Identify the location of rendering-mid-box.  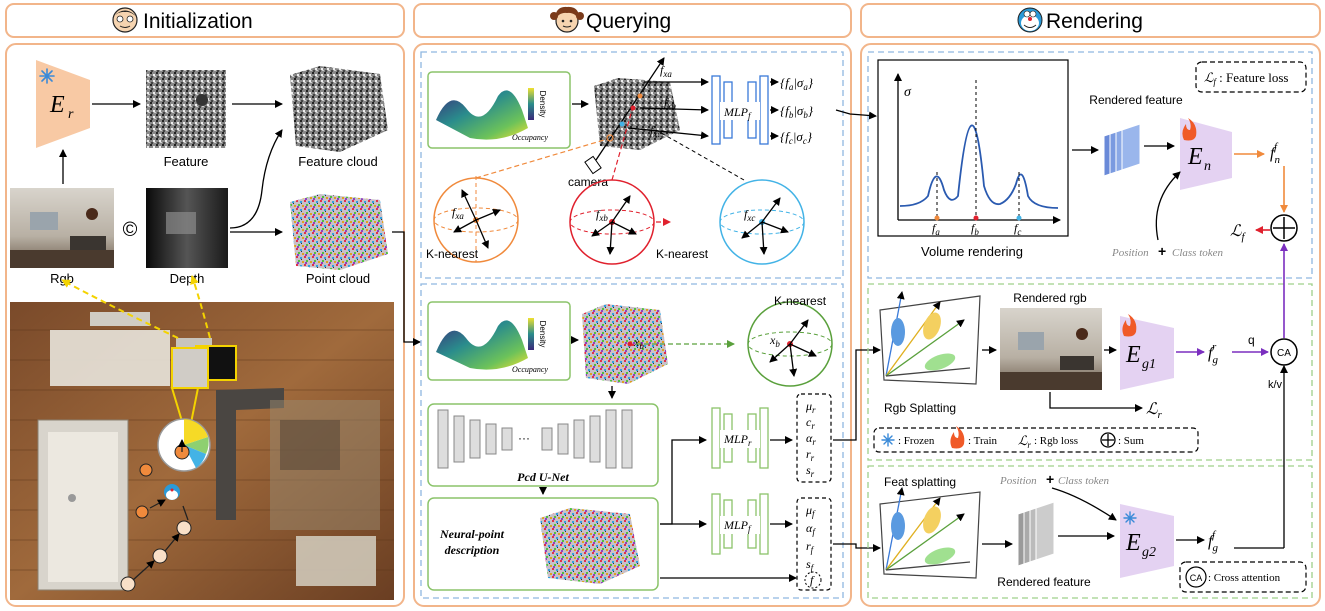
(1090, 372).